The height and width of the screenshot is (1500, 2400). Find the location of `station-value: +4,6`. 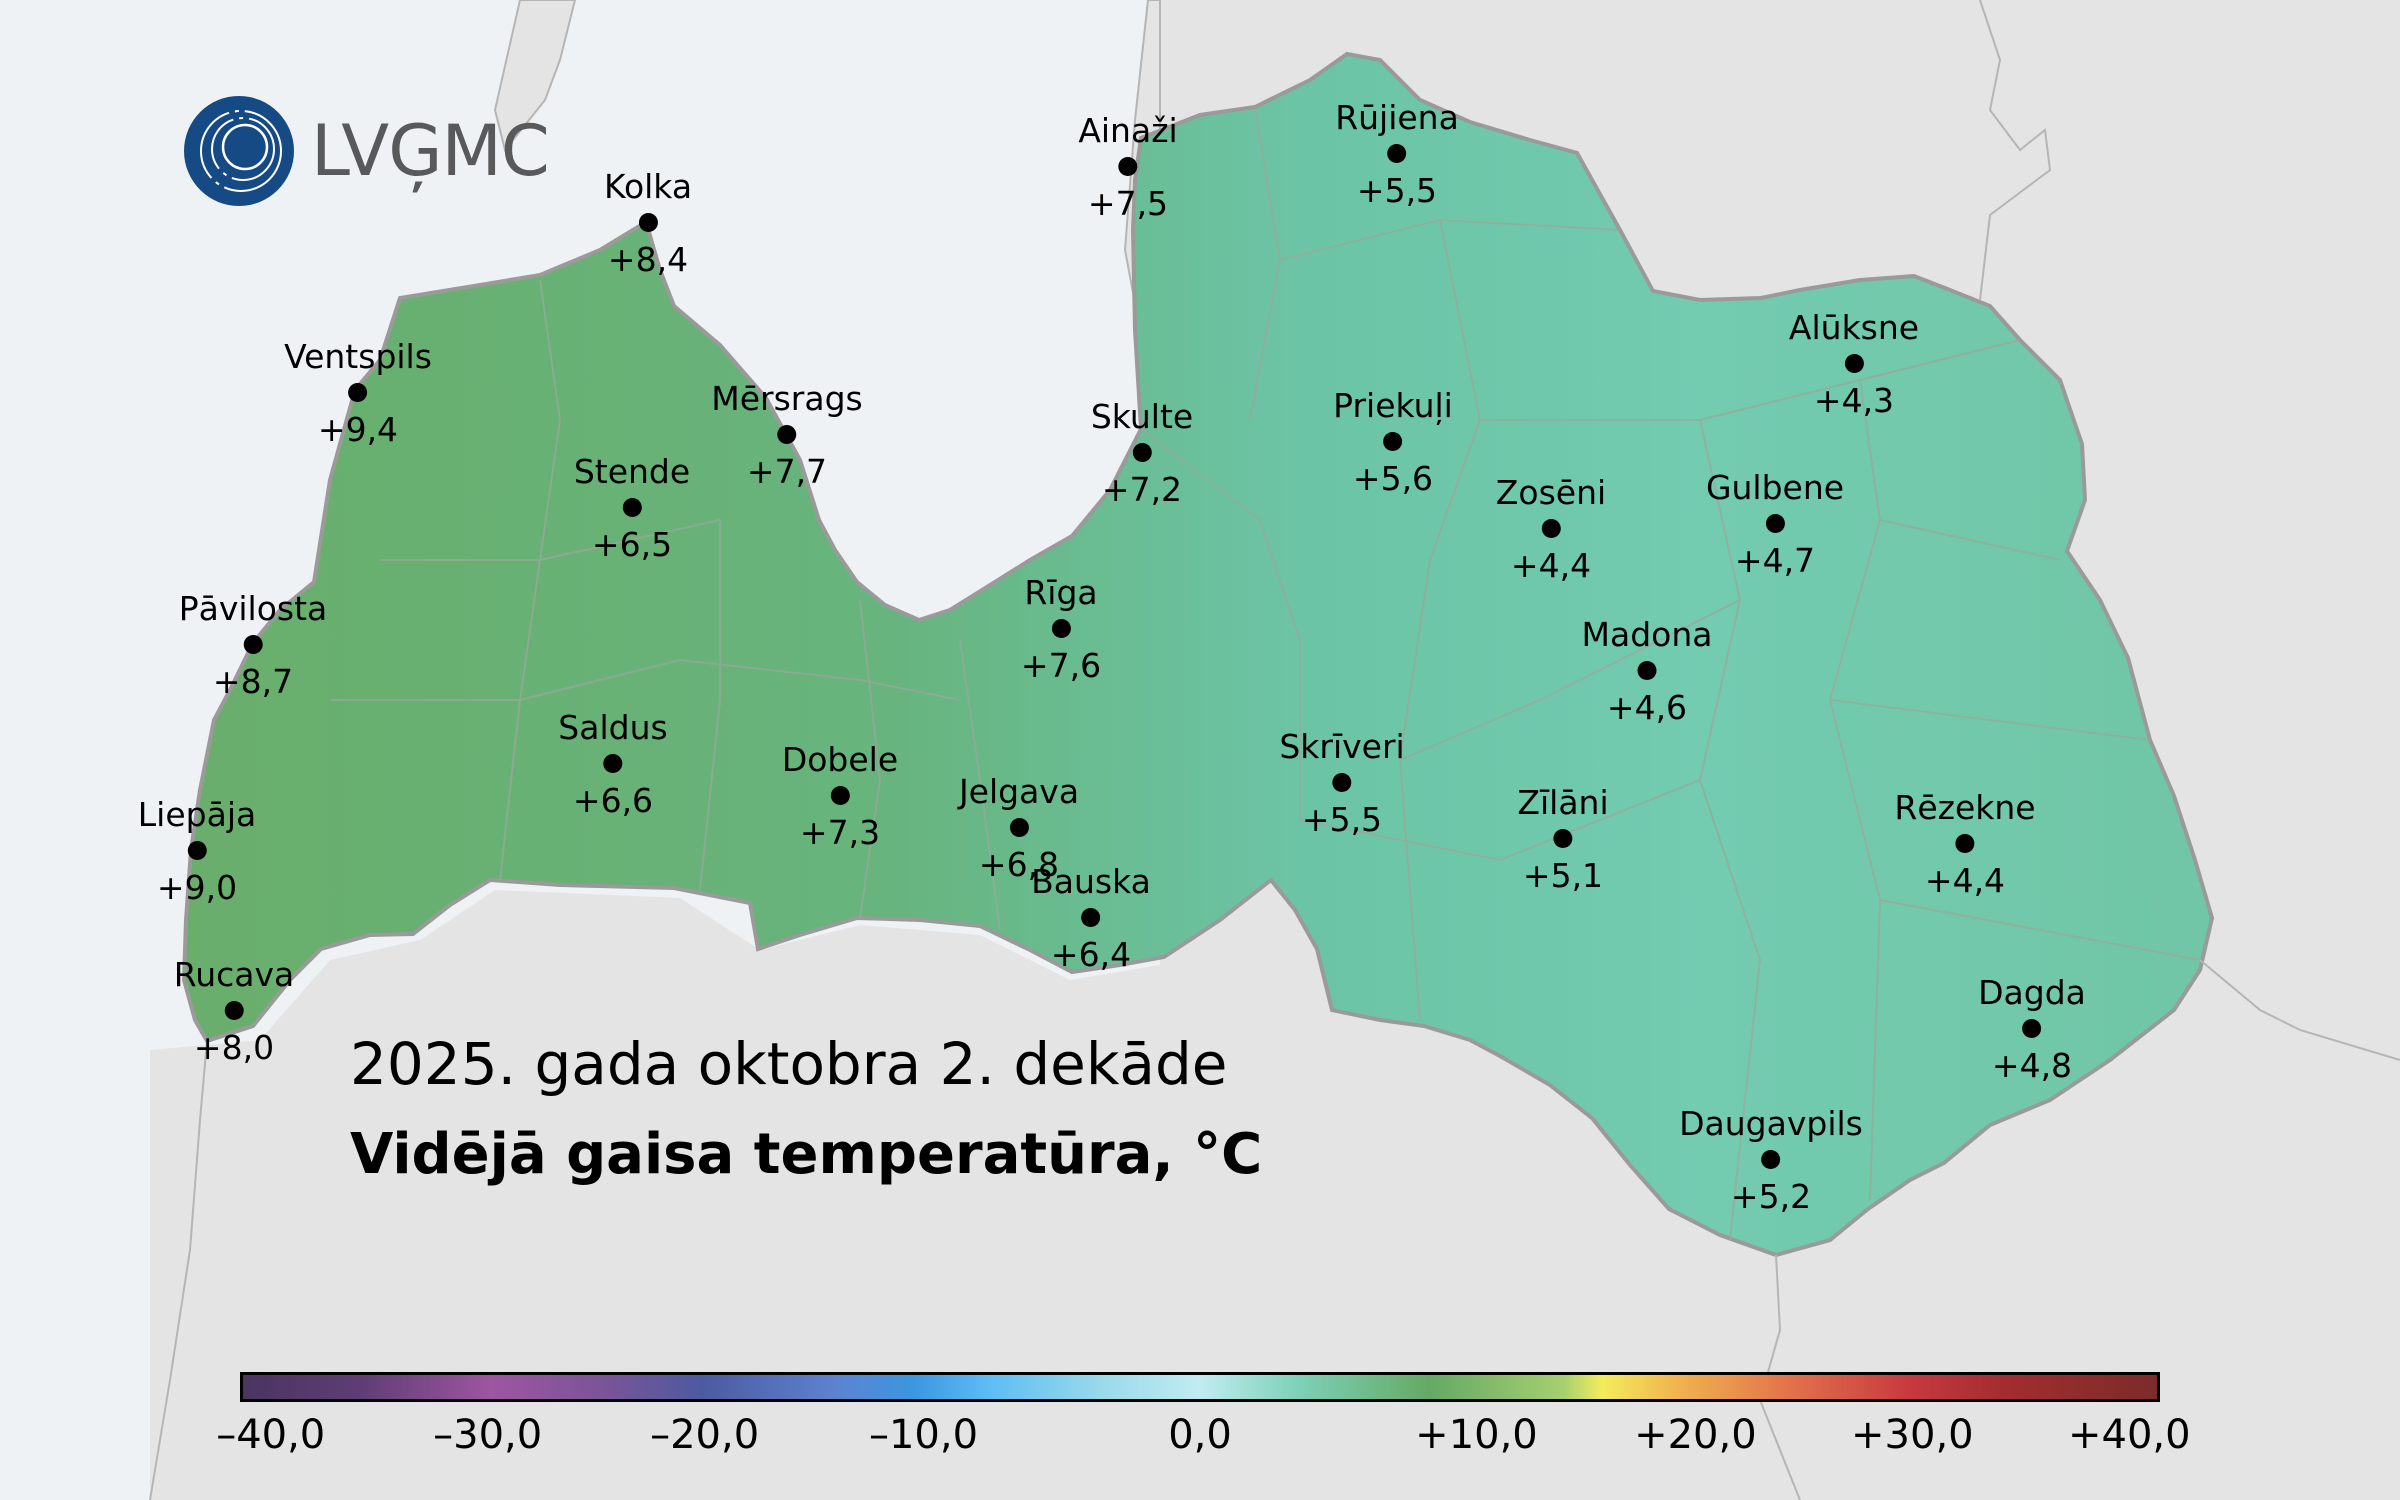

station-value: +4,6 is located at coordinates (1647, 707).